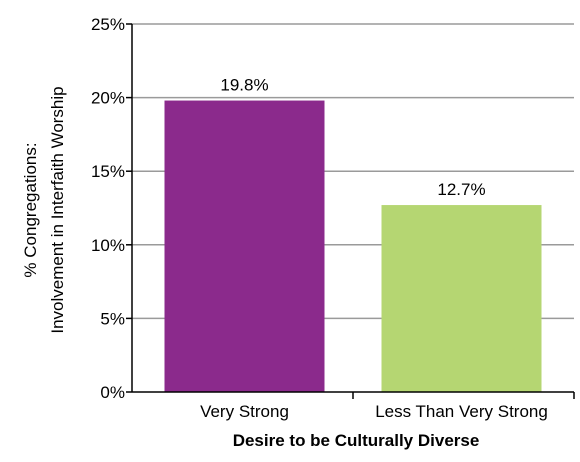 The image size is (580, 462). What do you see at coordinates (461, 411) in the screenshot?
I see `x-tick-label: Less Than Very Strong` at bounding box center [461, 411].